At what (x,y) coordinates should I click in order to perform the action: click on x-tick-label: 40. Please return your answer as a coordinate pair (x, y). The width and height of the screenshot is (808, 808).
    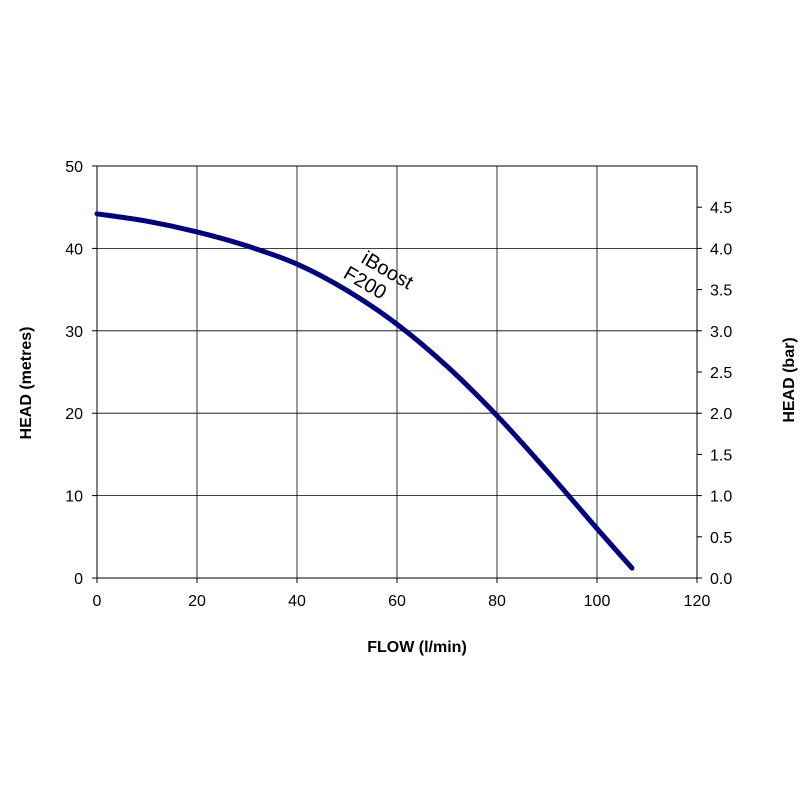
    Looking at the image, I should click on (297, 601).